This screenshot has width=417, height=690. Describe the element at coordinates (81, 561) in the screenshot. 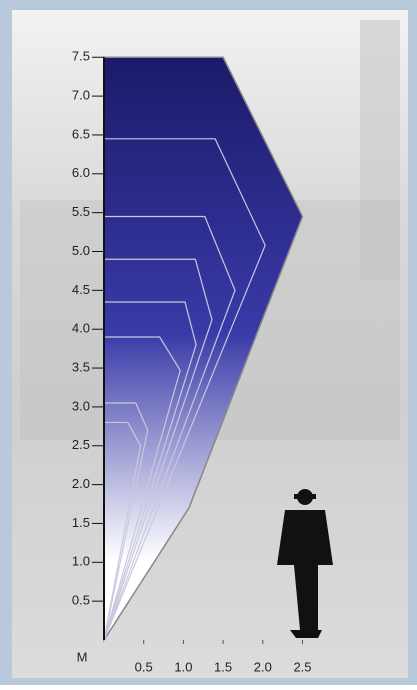

I see `y-tick-label: 1.0` at that location.